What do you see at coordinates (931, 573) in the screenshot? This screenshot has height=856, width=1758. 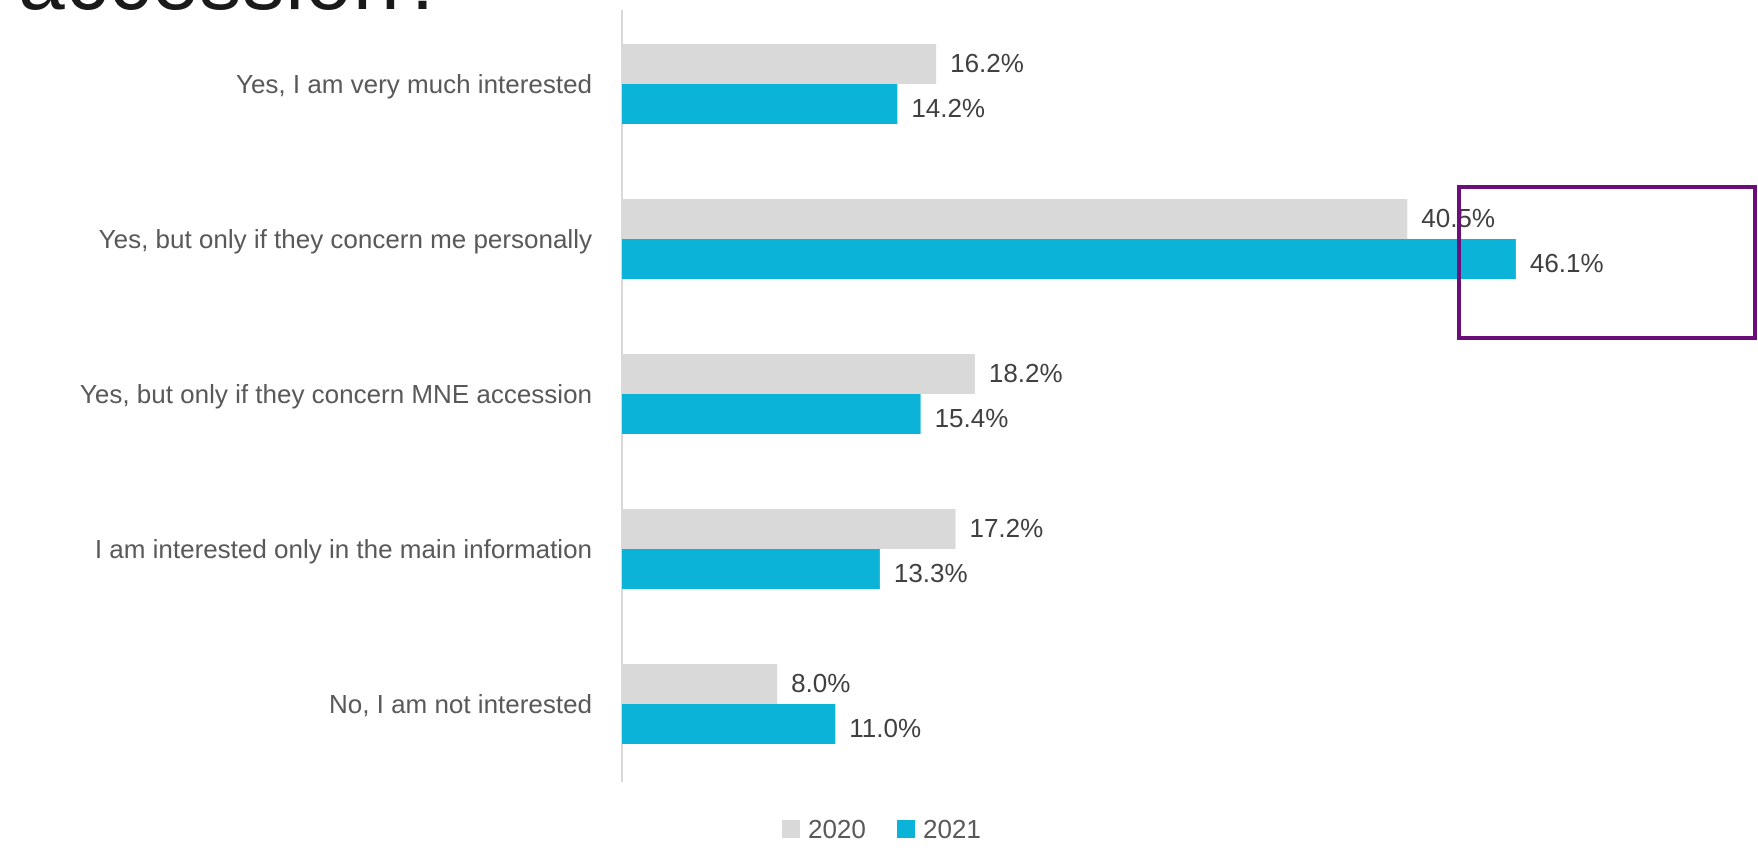 I see `data-label: 13.3%` at bounding box center [931, 573].